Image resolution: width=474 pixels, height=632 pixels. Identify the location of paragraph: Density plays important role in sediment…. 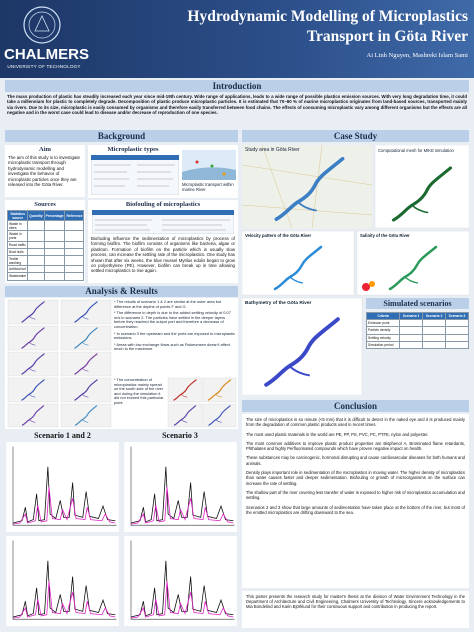
(355, 478).